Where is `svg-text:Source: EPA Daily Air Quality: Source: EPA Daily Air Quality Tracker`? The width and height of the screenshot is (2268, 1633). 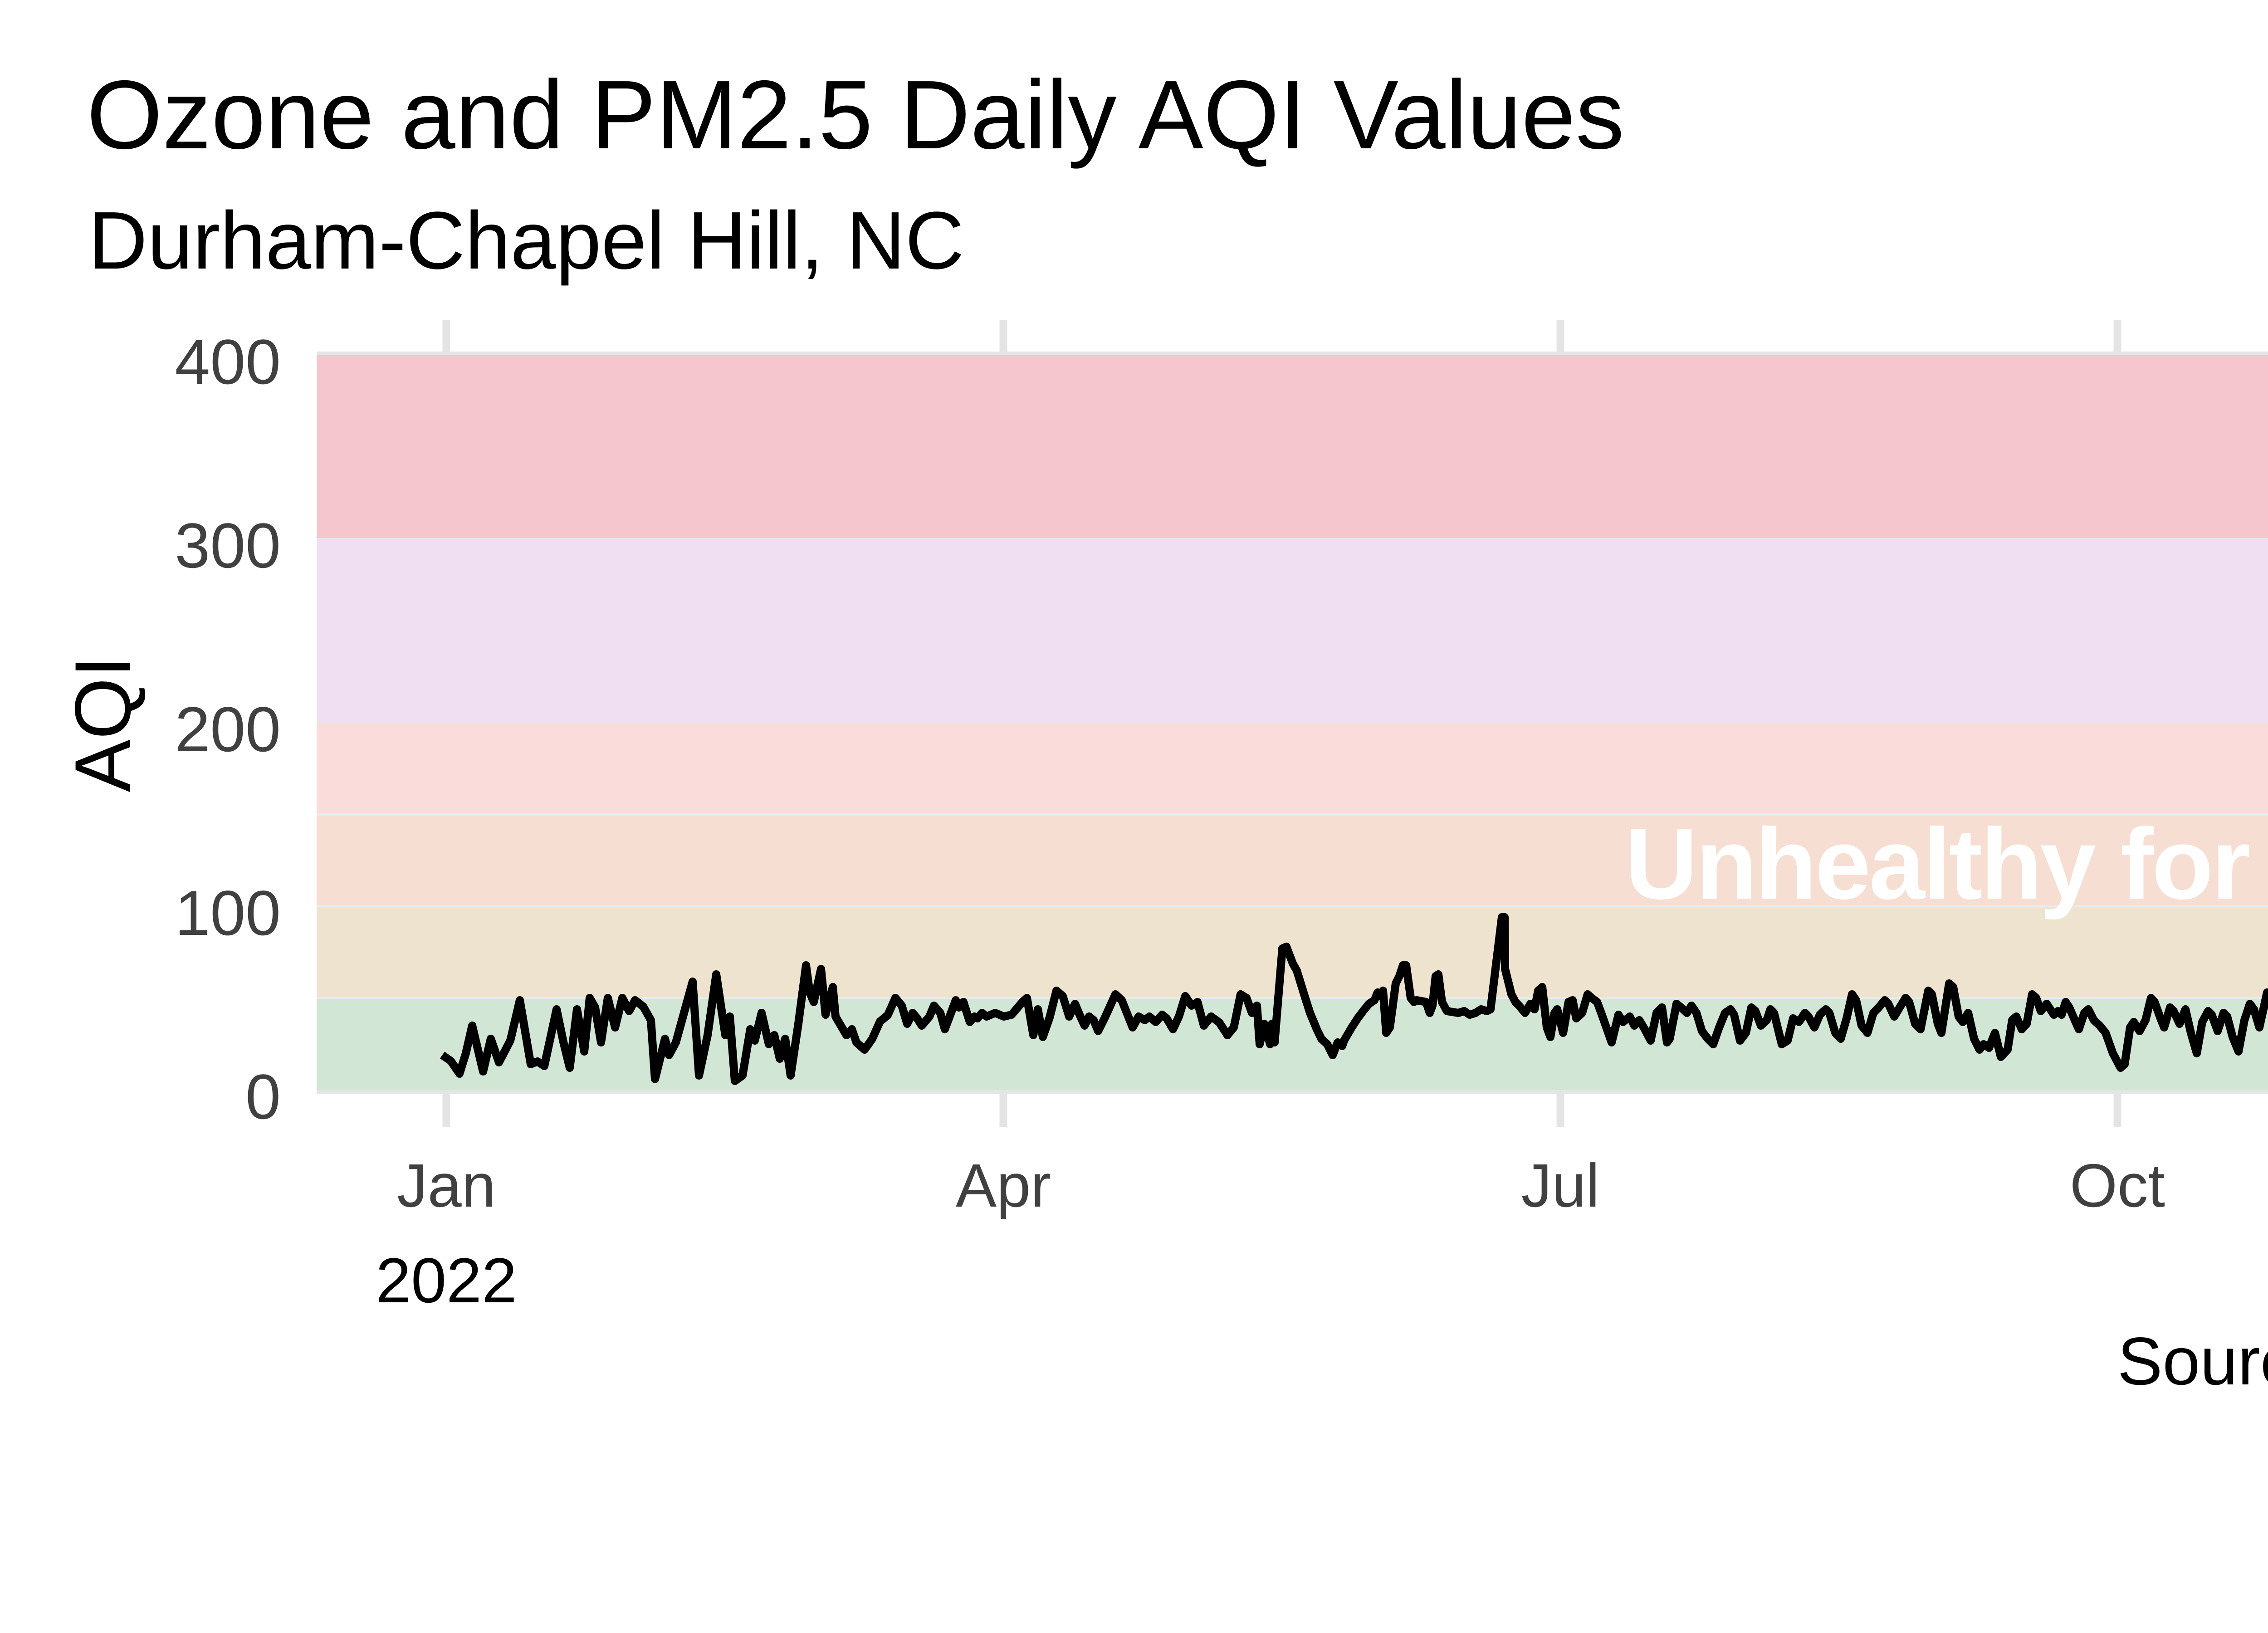
svg-text:Source: EPA Daily Air Quality: Source: EPA Daily Air Quality Tracker is located at coordinates (2193, 1361).